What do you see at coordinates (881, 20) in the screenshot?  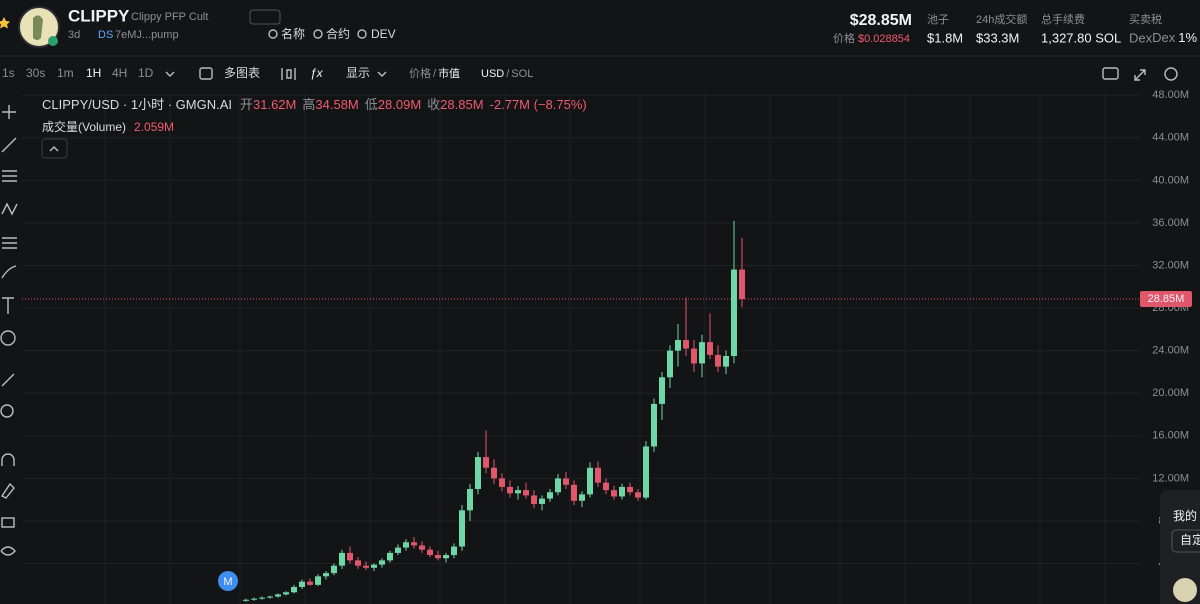 I see `market-cap: $28.85M` at bounding box center [881, 20].